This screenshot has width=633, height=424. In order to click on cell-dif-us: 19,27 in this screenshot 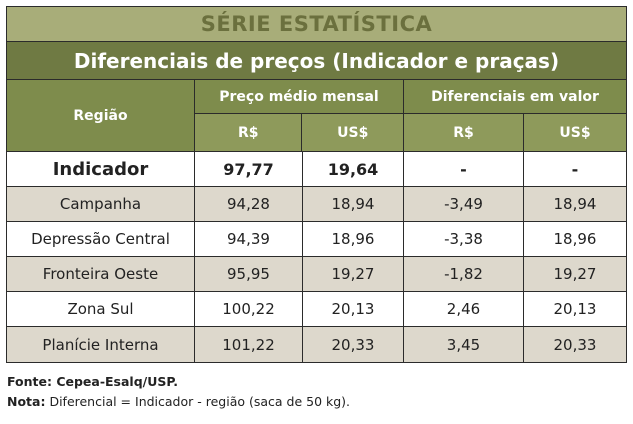, I will do `click(575, 274)`.